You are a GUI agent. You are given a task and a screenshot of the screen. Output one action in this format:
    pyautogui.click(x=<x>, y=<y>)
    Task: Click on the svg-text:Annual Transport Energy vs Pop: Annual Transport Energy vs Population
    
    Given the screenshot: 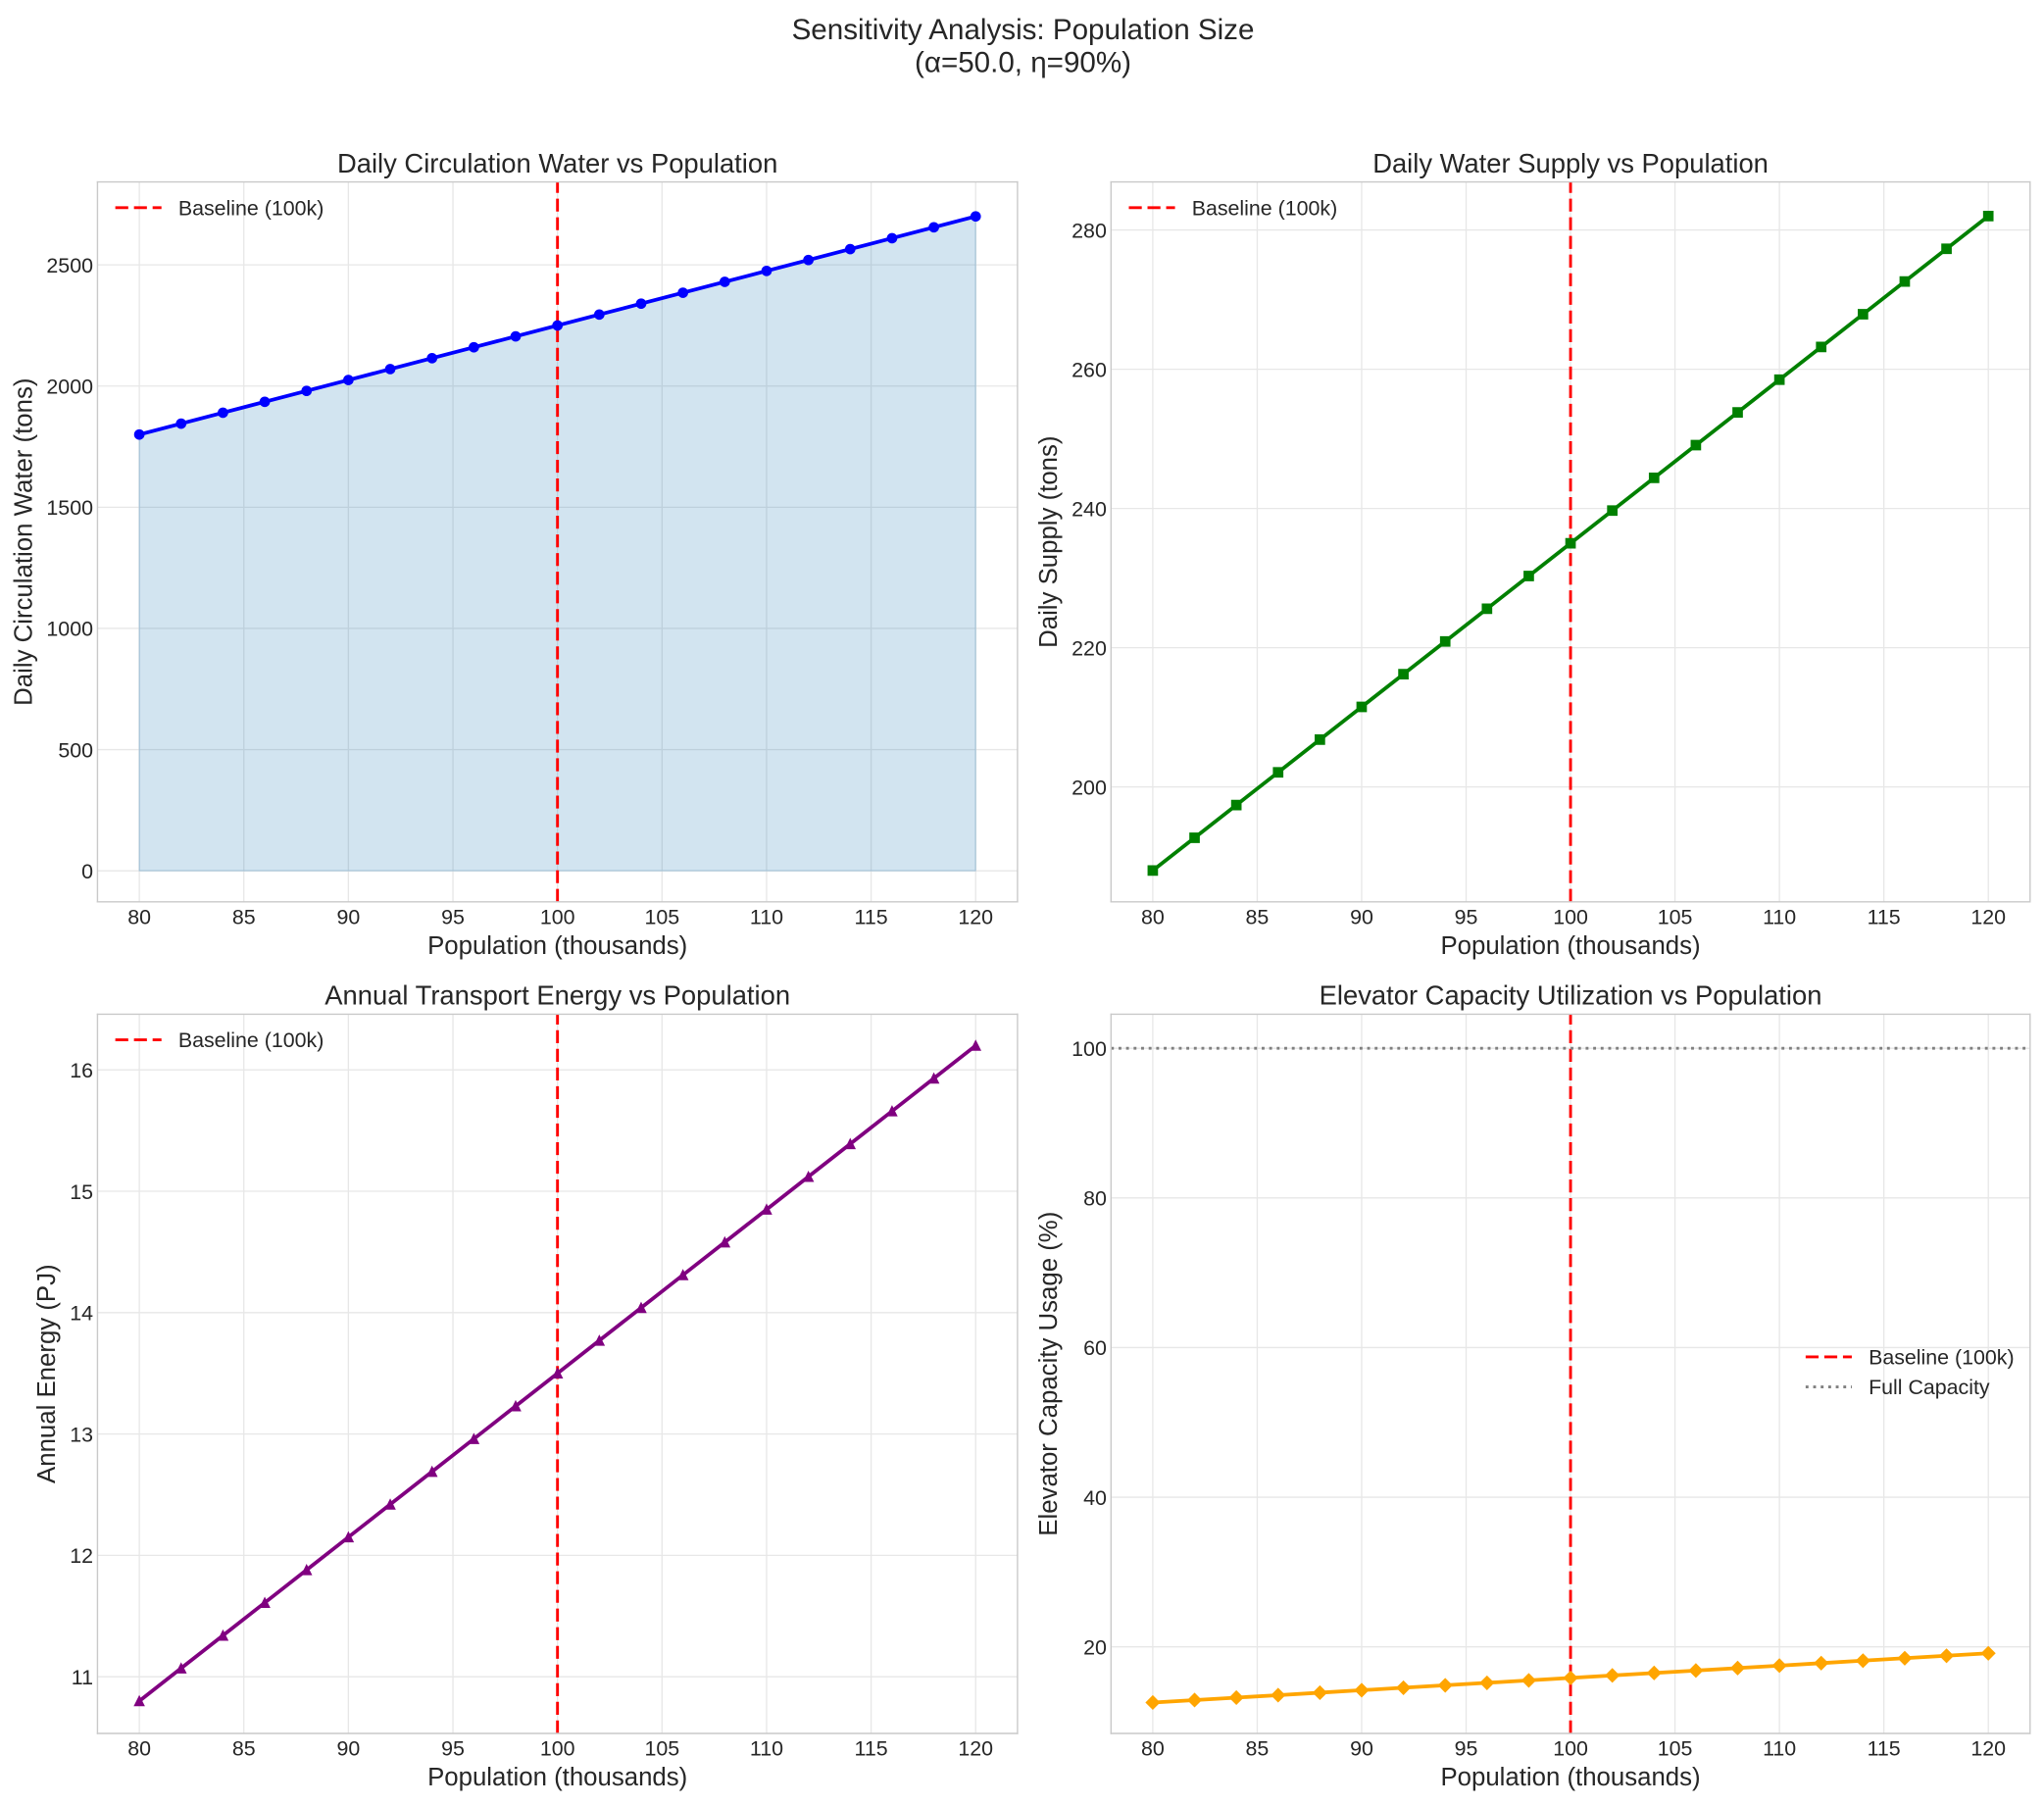 What is the action you would take?
    pyautogui.click(x=557, y=995)
    